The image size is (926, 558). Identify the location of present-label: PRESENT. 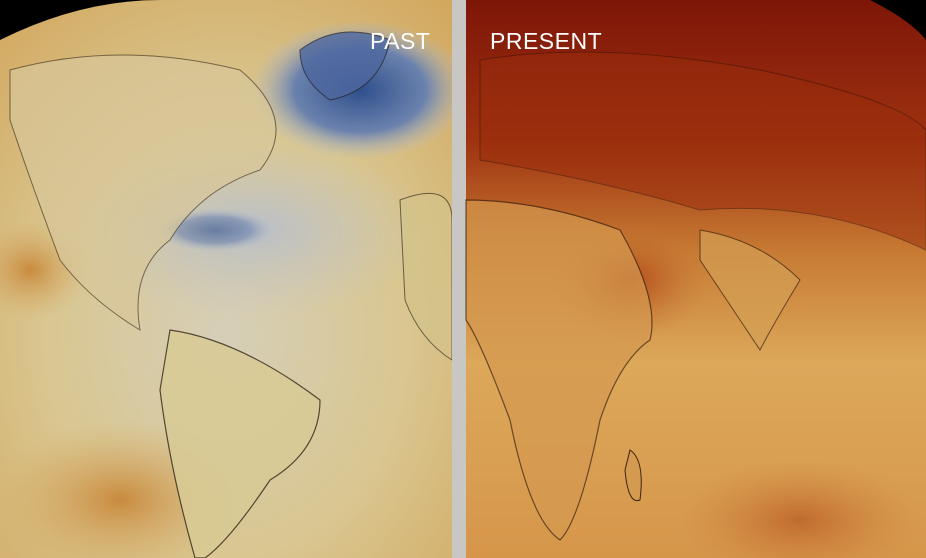
(546, 41).